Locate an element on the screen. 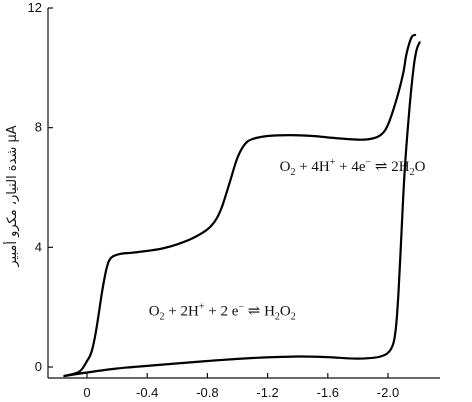  y-axis-label: شدة التيار، مكرو أمبير μA is located at coordinates (11, 196).